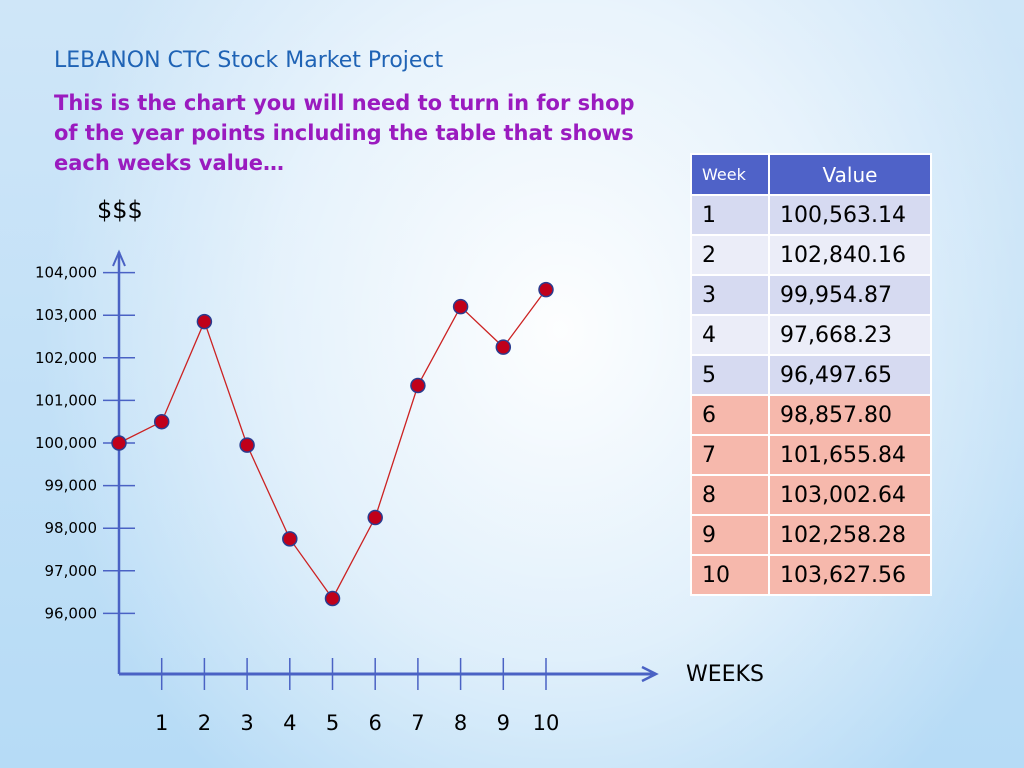  I want to click on table-row: 4 97,668.23, so click(811, 335).